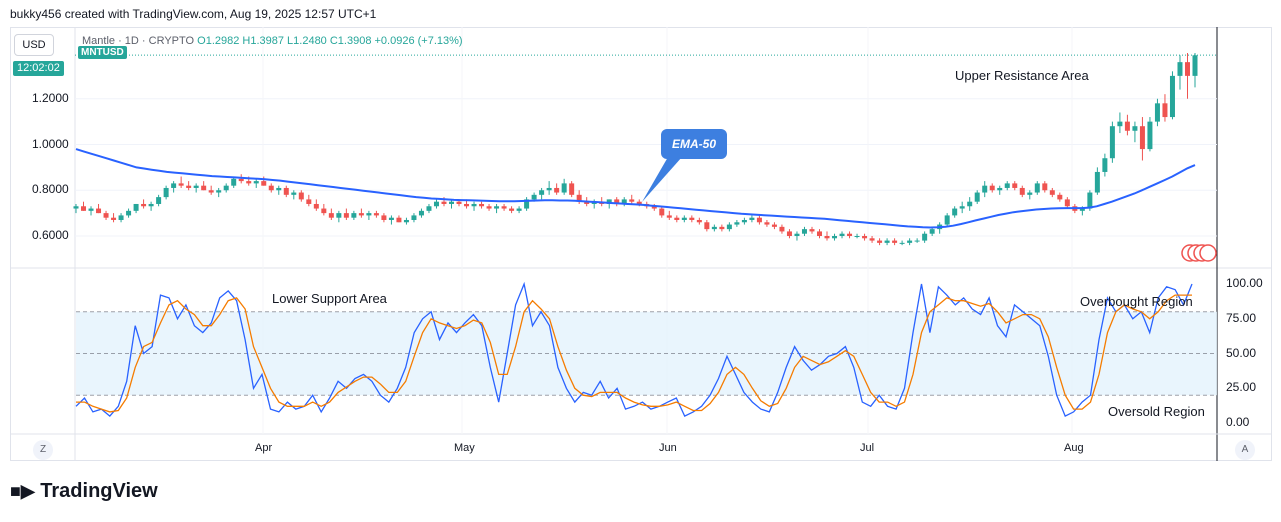  I want to click on logo-text: TradingView, so click(99, 491).